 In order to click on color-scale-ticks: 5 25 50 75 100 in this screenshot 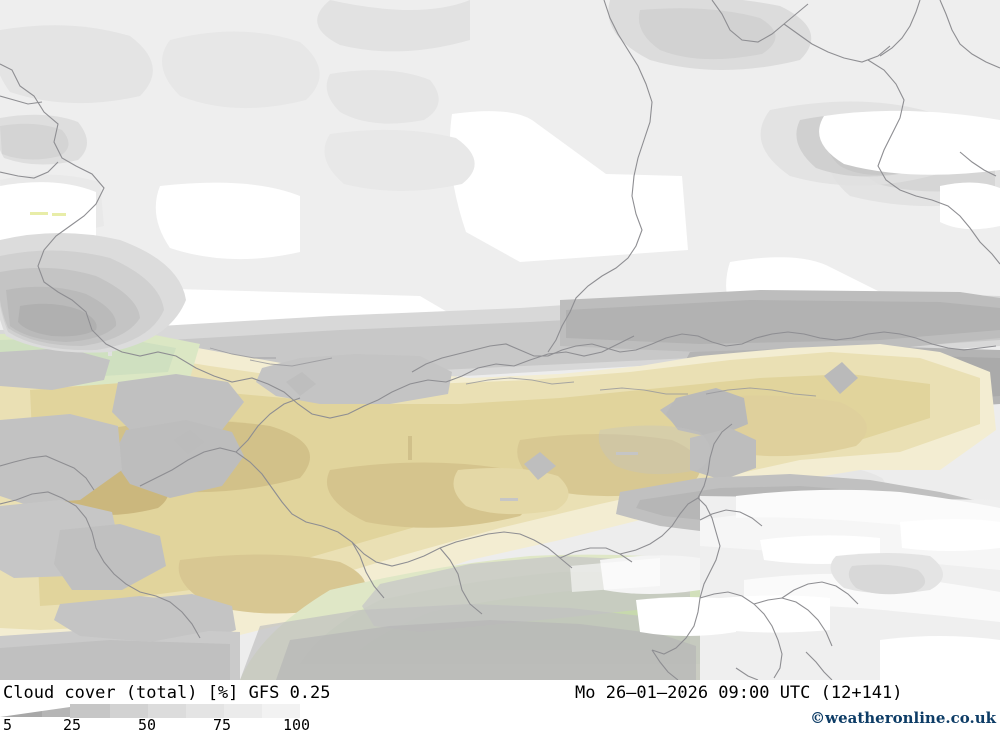, I will do `click(170, 725)`.